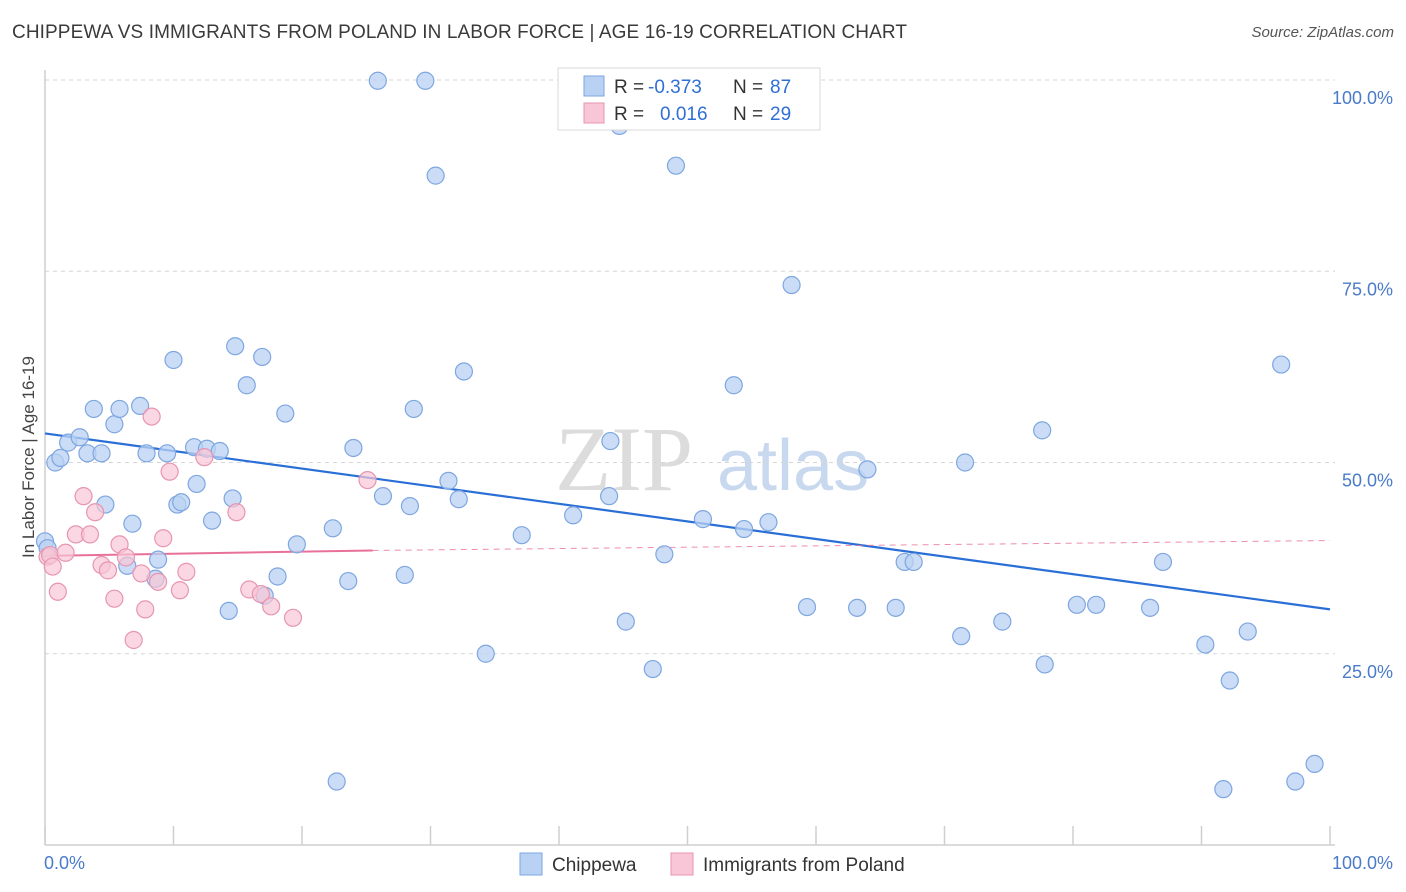  What do you see at coordinates (851, 545) in the screenshot?
I see `trendline-poland-dashed` at bounding box center [851, 545].